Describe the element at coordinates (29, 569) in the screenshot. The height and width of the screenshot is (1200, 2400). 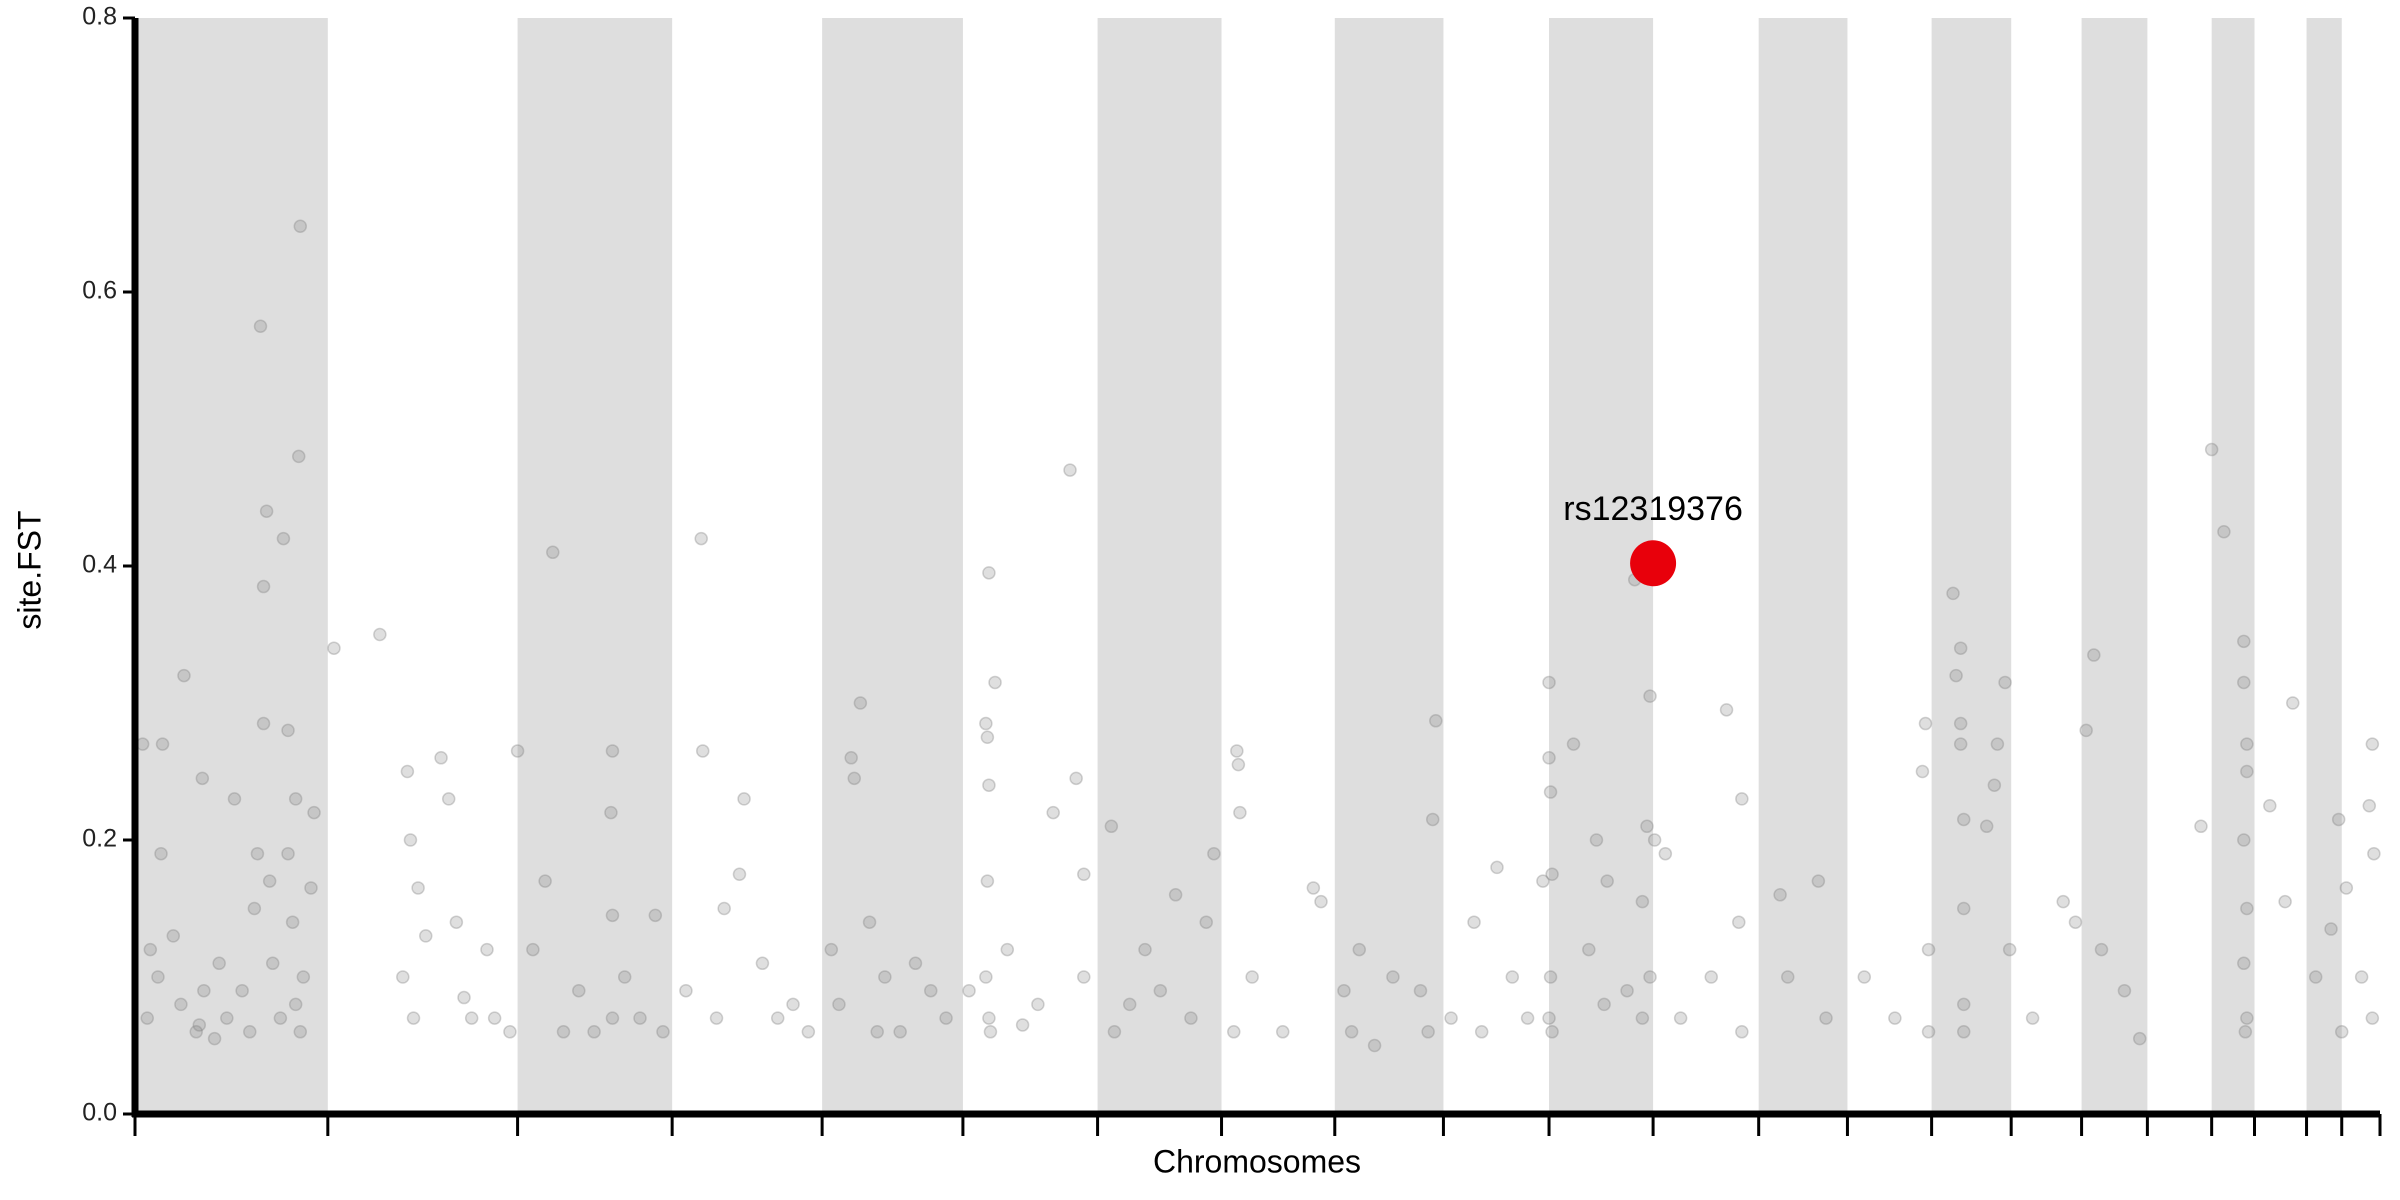
I see `y-axis-title: site.FST` at that location.